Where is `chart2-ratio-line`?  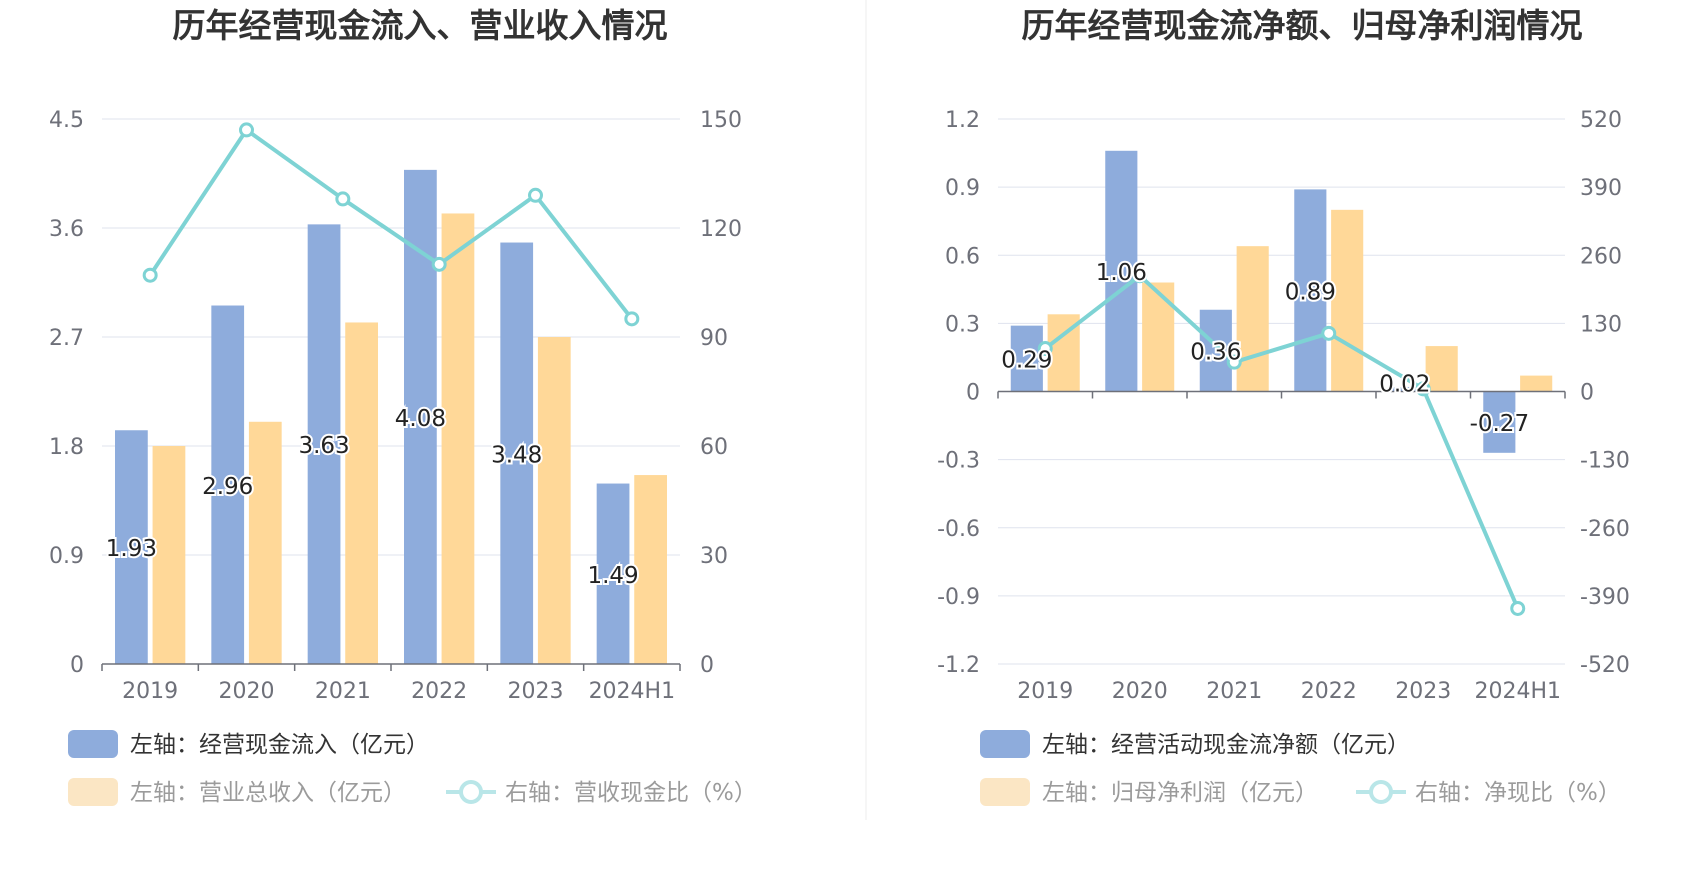
chart2-ratio-line is located at coordinates (1282, 441).